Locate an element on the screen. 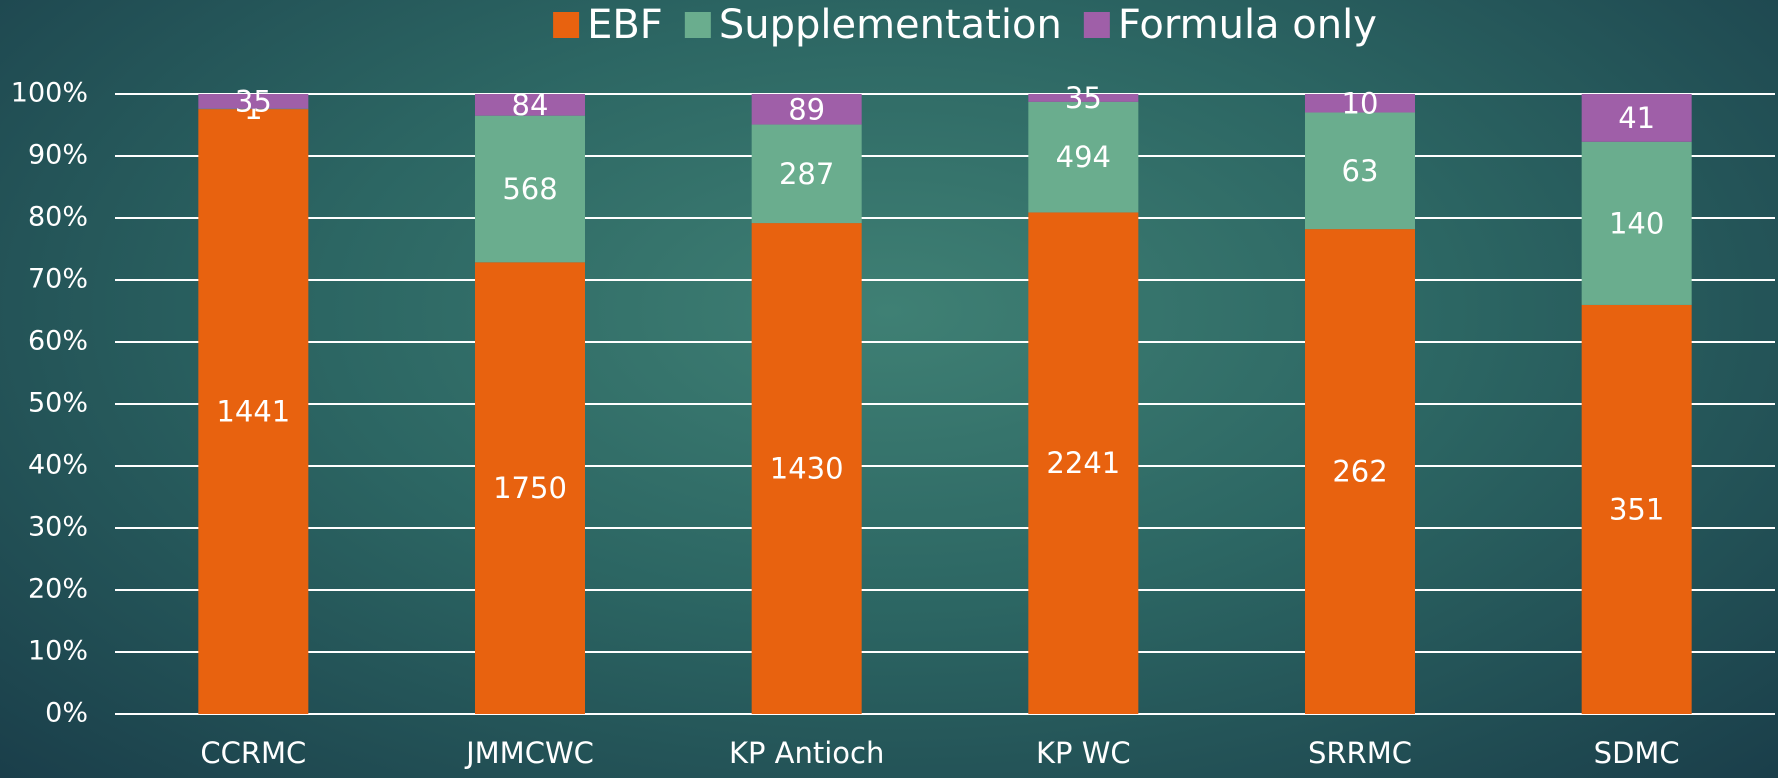  x-tick-label: SRRMC is located at coordinates (1360, 753).